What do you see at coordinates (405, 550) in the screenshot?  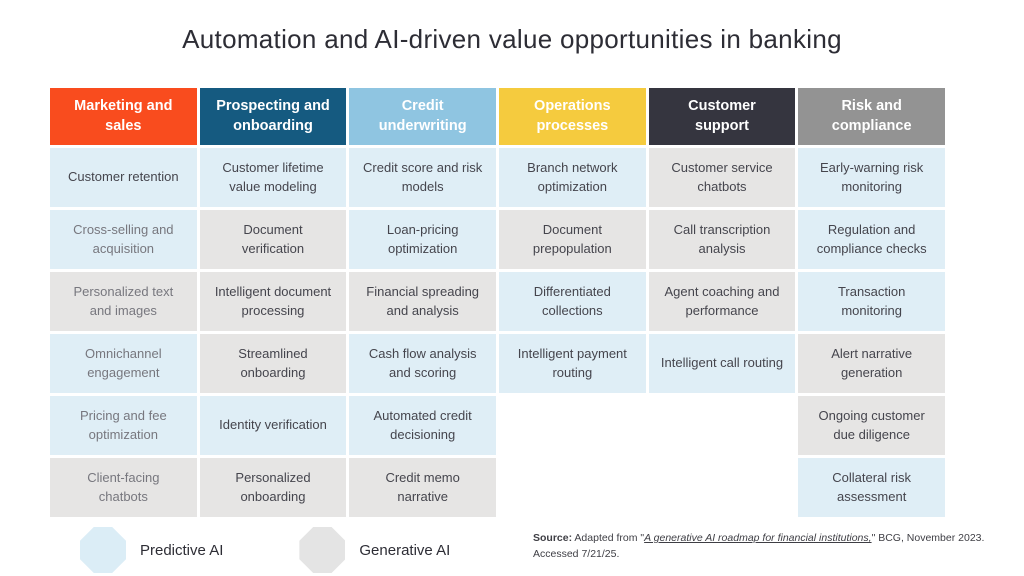 I see `legend-label: Generative AI` at bounding box center [405, 550].